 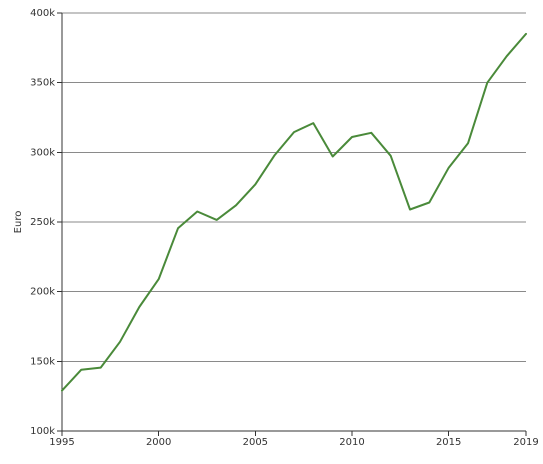 I want to click on x-tick-label: 1995, so click(x=61, y=442).